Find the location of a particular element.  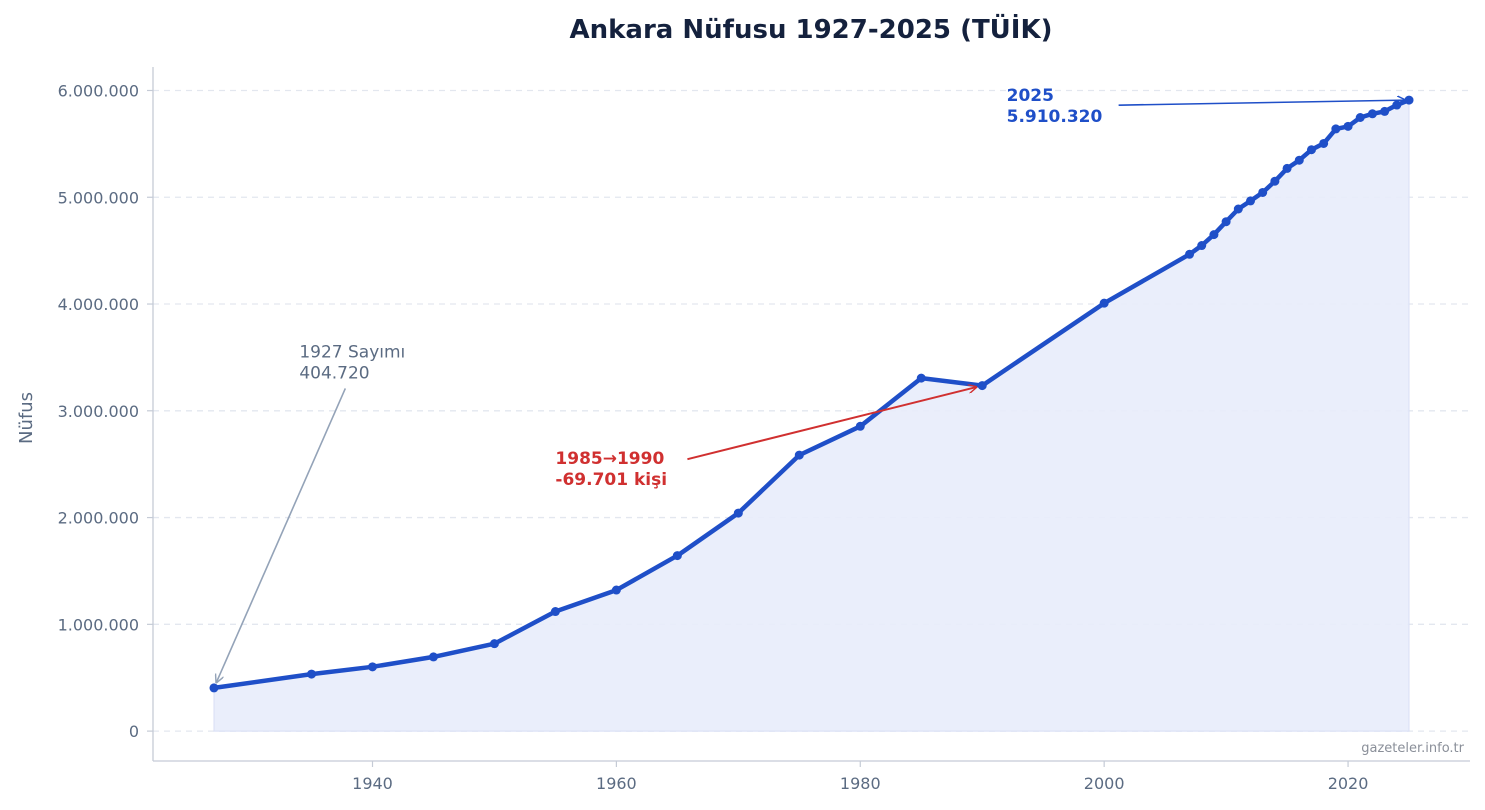

annotation-last-text: 2025 is located at coordinates (1030, 96).